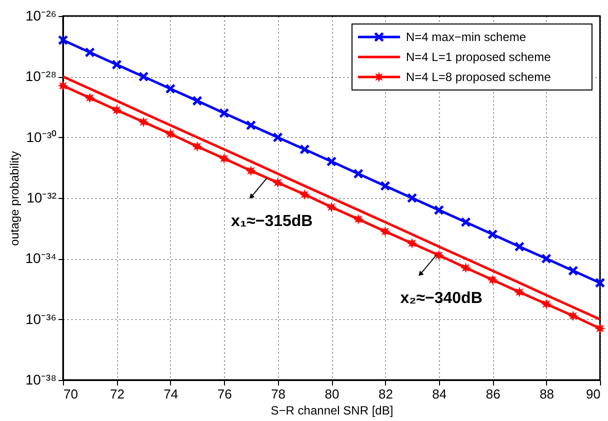 The height and width of the screenshot is (421, 608). I want to click on x-tick-label: 80, so click(332, 394).